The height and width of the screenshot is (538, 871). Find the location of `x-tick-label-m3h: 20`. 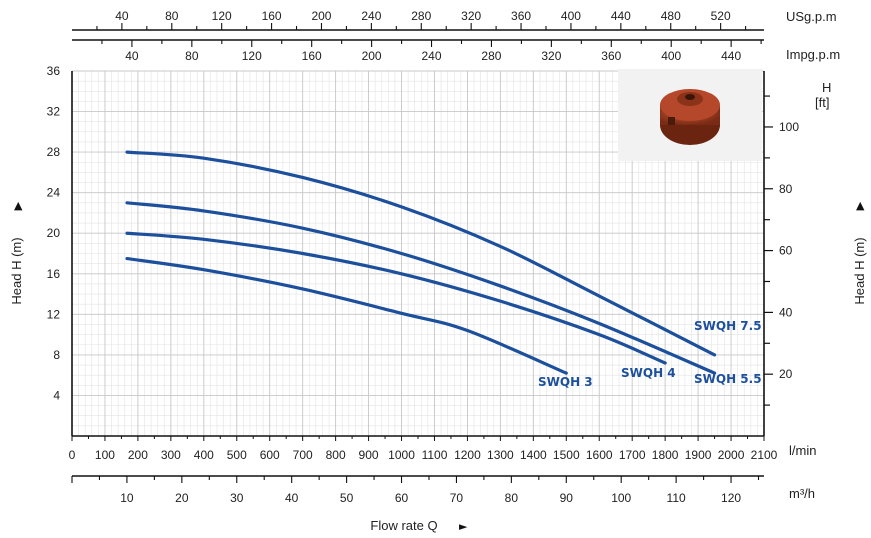

x-tick-label-m3h: 20 is located at coordinates (182, 498).